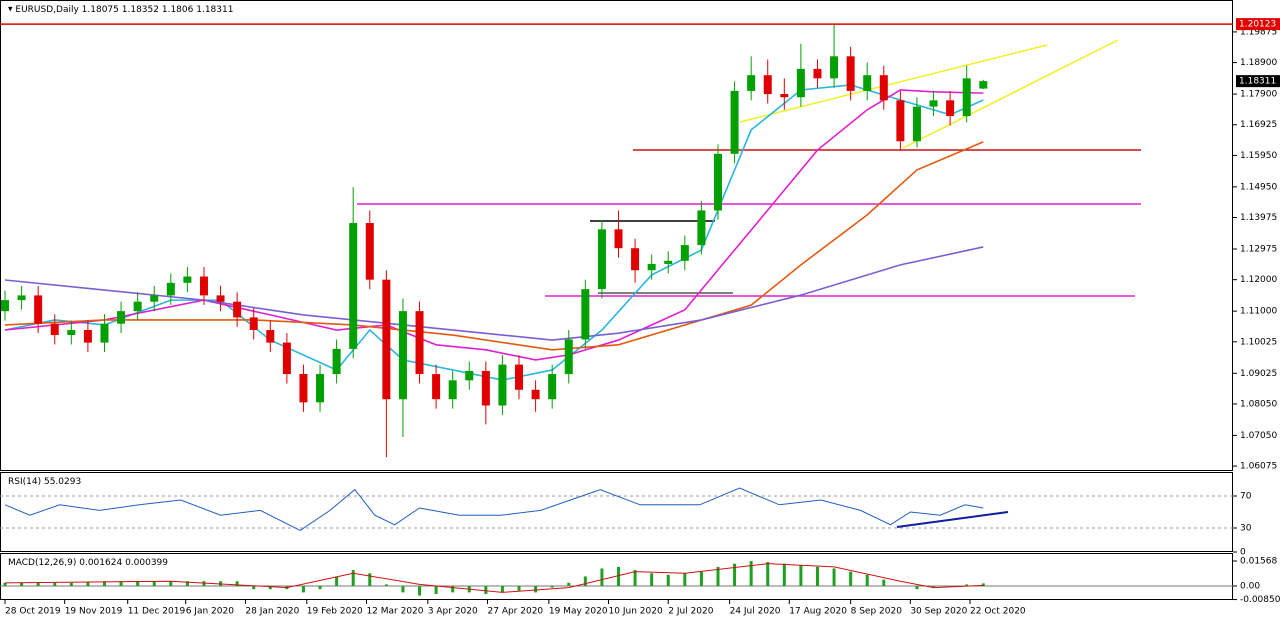  I want to click on x-tick-label: 8 Sep 2020, so click(877, 612).